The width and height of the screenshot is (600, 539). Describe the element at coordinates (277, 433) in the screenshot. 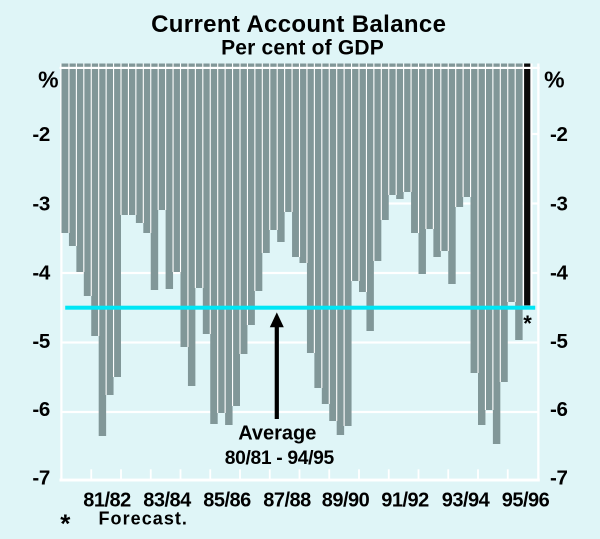

I see `svg-text: Average` at that location.